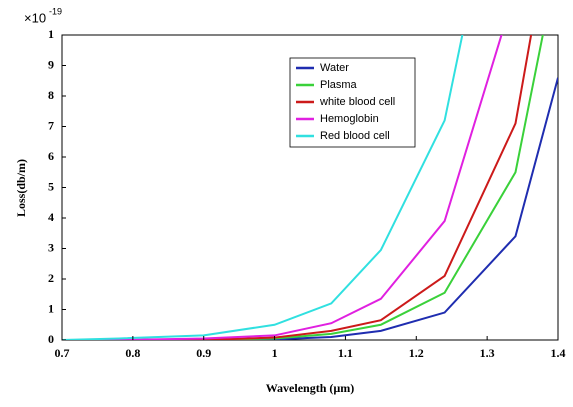  I want to click on multiplier: ×10, so click(35, 17).